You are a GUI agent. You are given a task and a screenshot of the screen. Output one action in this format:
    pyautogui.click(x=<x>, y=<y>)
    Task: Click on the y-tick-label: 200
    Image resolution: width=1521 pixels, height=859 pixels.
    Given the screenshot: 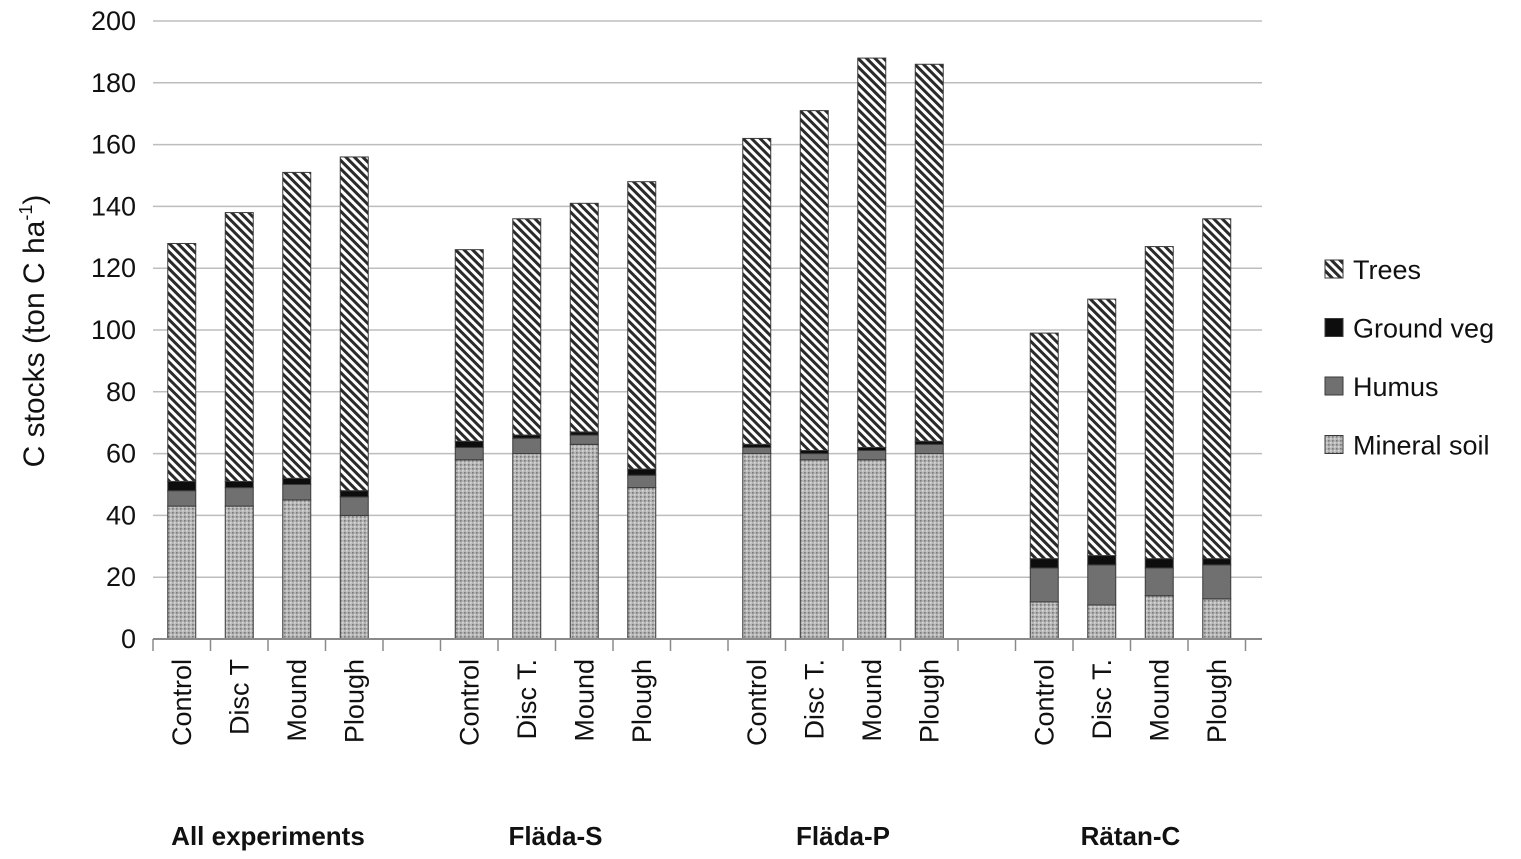 What is the action you would take?
    pyautogui.click(x=113, y=21)
    